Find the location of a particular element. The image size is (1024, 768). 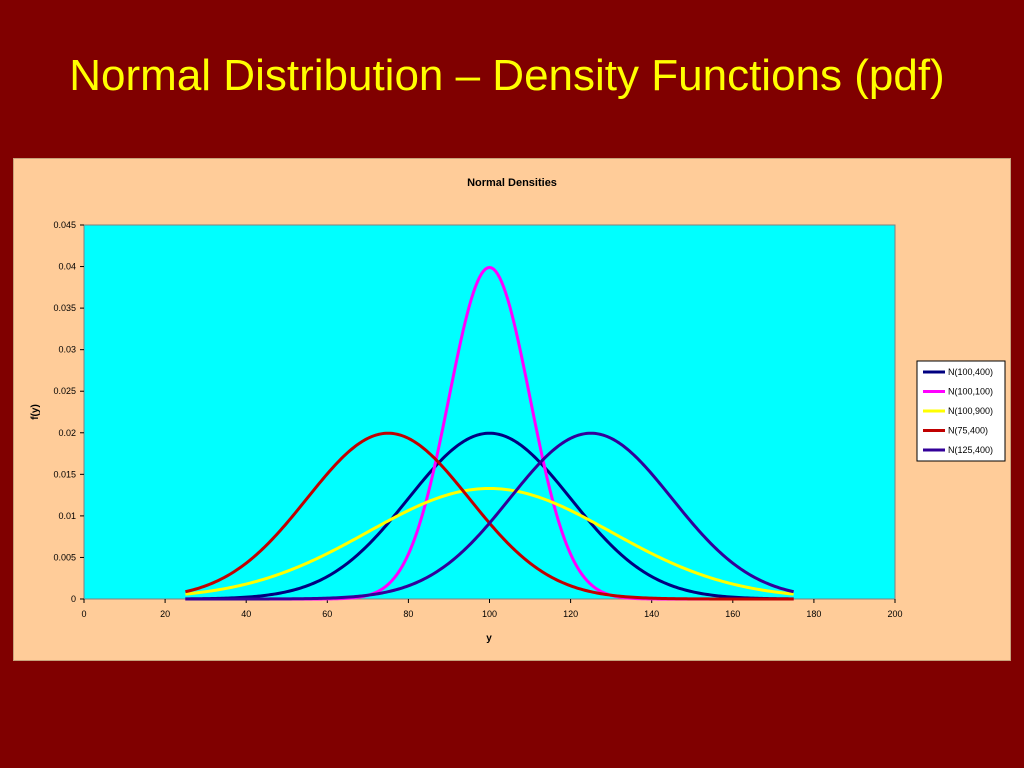

x-tick-label: 40 is located at coordinates (246, 614).